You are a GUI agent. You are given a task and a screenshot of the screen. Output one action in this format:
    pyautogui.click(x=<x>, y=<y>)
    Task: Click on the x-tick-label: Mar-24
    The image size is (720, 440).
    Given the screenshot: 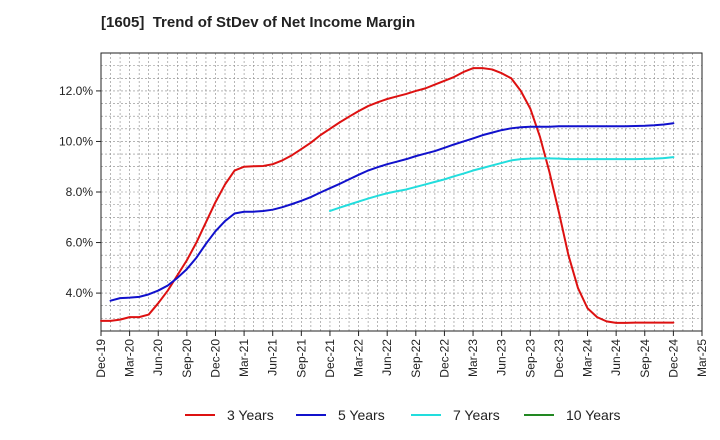 What is the action you would take?
    pyautogui.click(x=588, y=358)
    